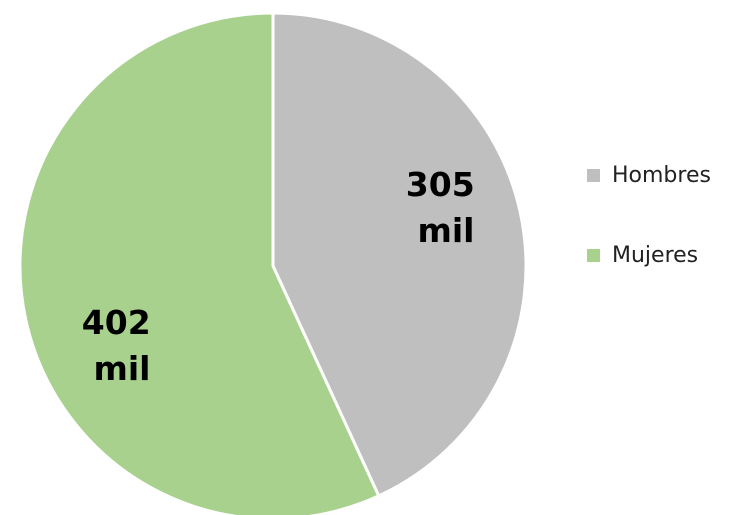 The width and height of the screenshot is (737, 515). What do you see at coordinates (661, 175) in the screenshot?
I see `legend-label-hombres: Hombres` at bounding box center [661, 175].